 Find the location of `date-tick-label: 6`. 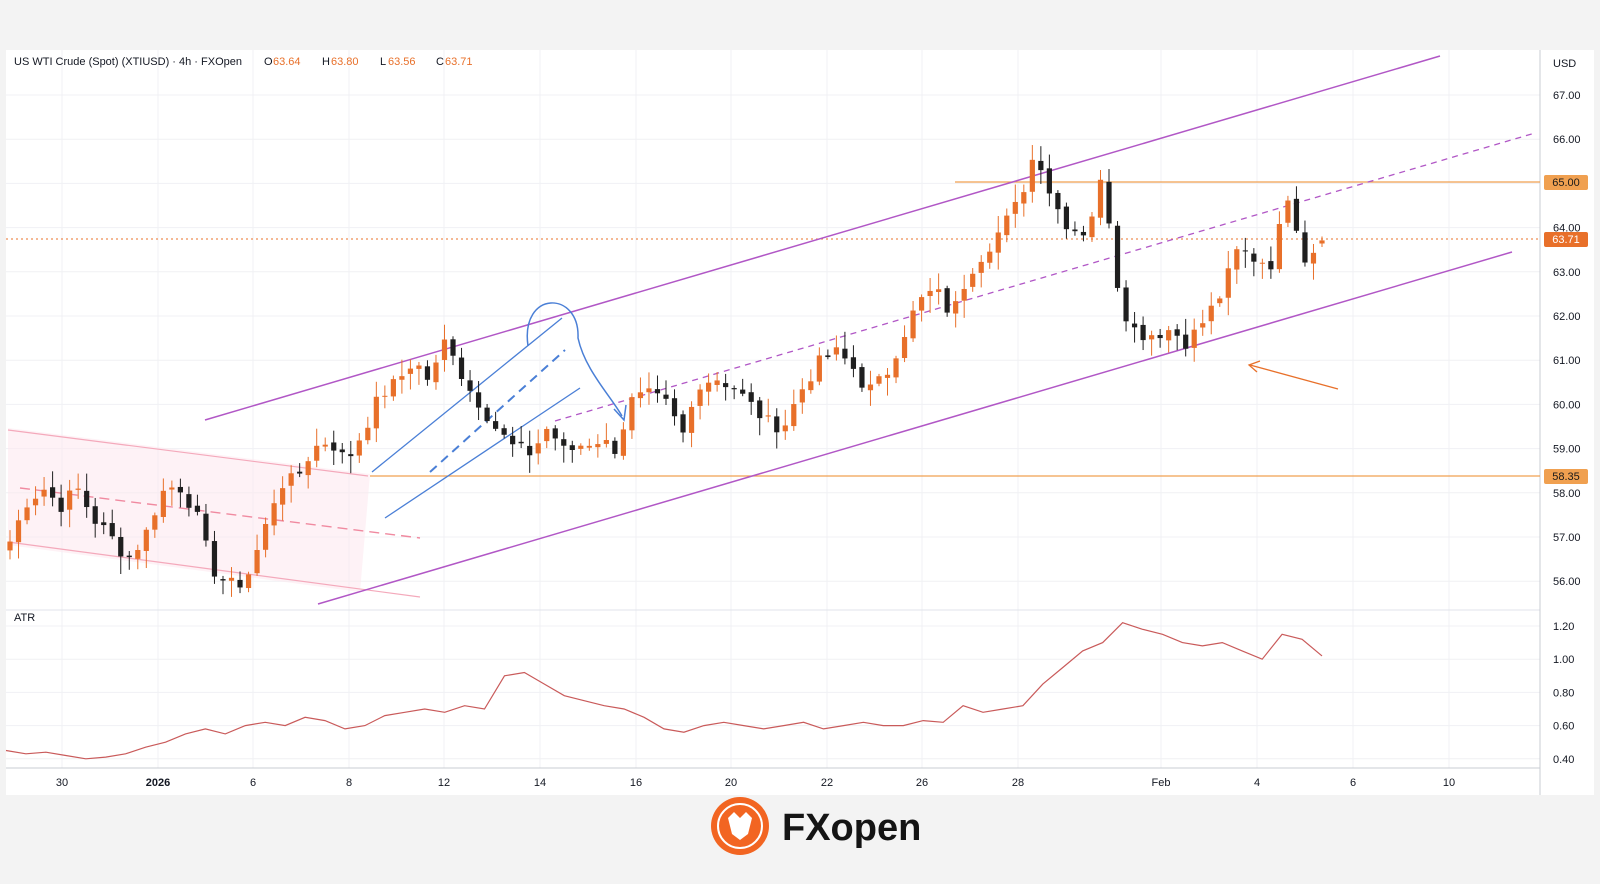

date-tick-label: 6 is located at coordinates (1353, 783).